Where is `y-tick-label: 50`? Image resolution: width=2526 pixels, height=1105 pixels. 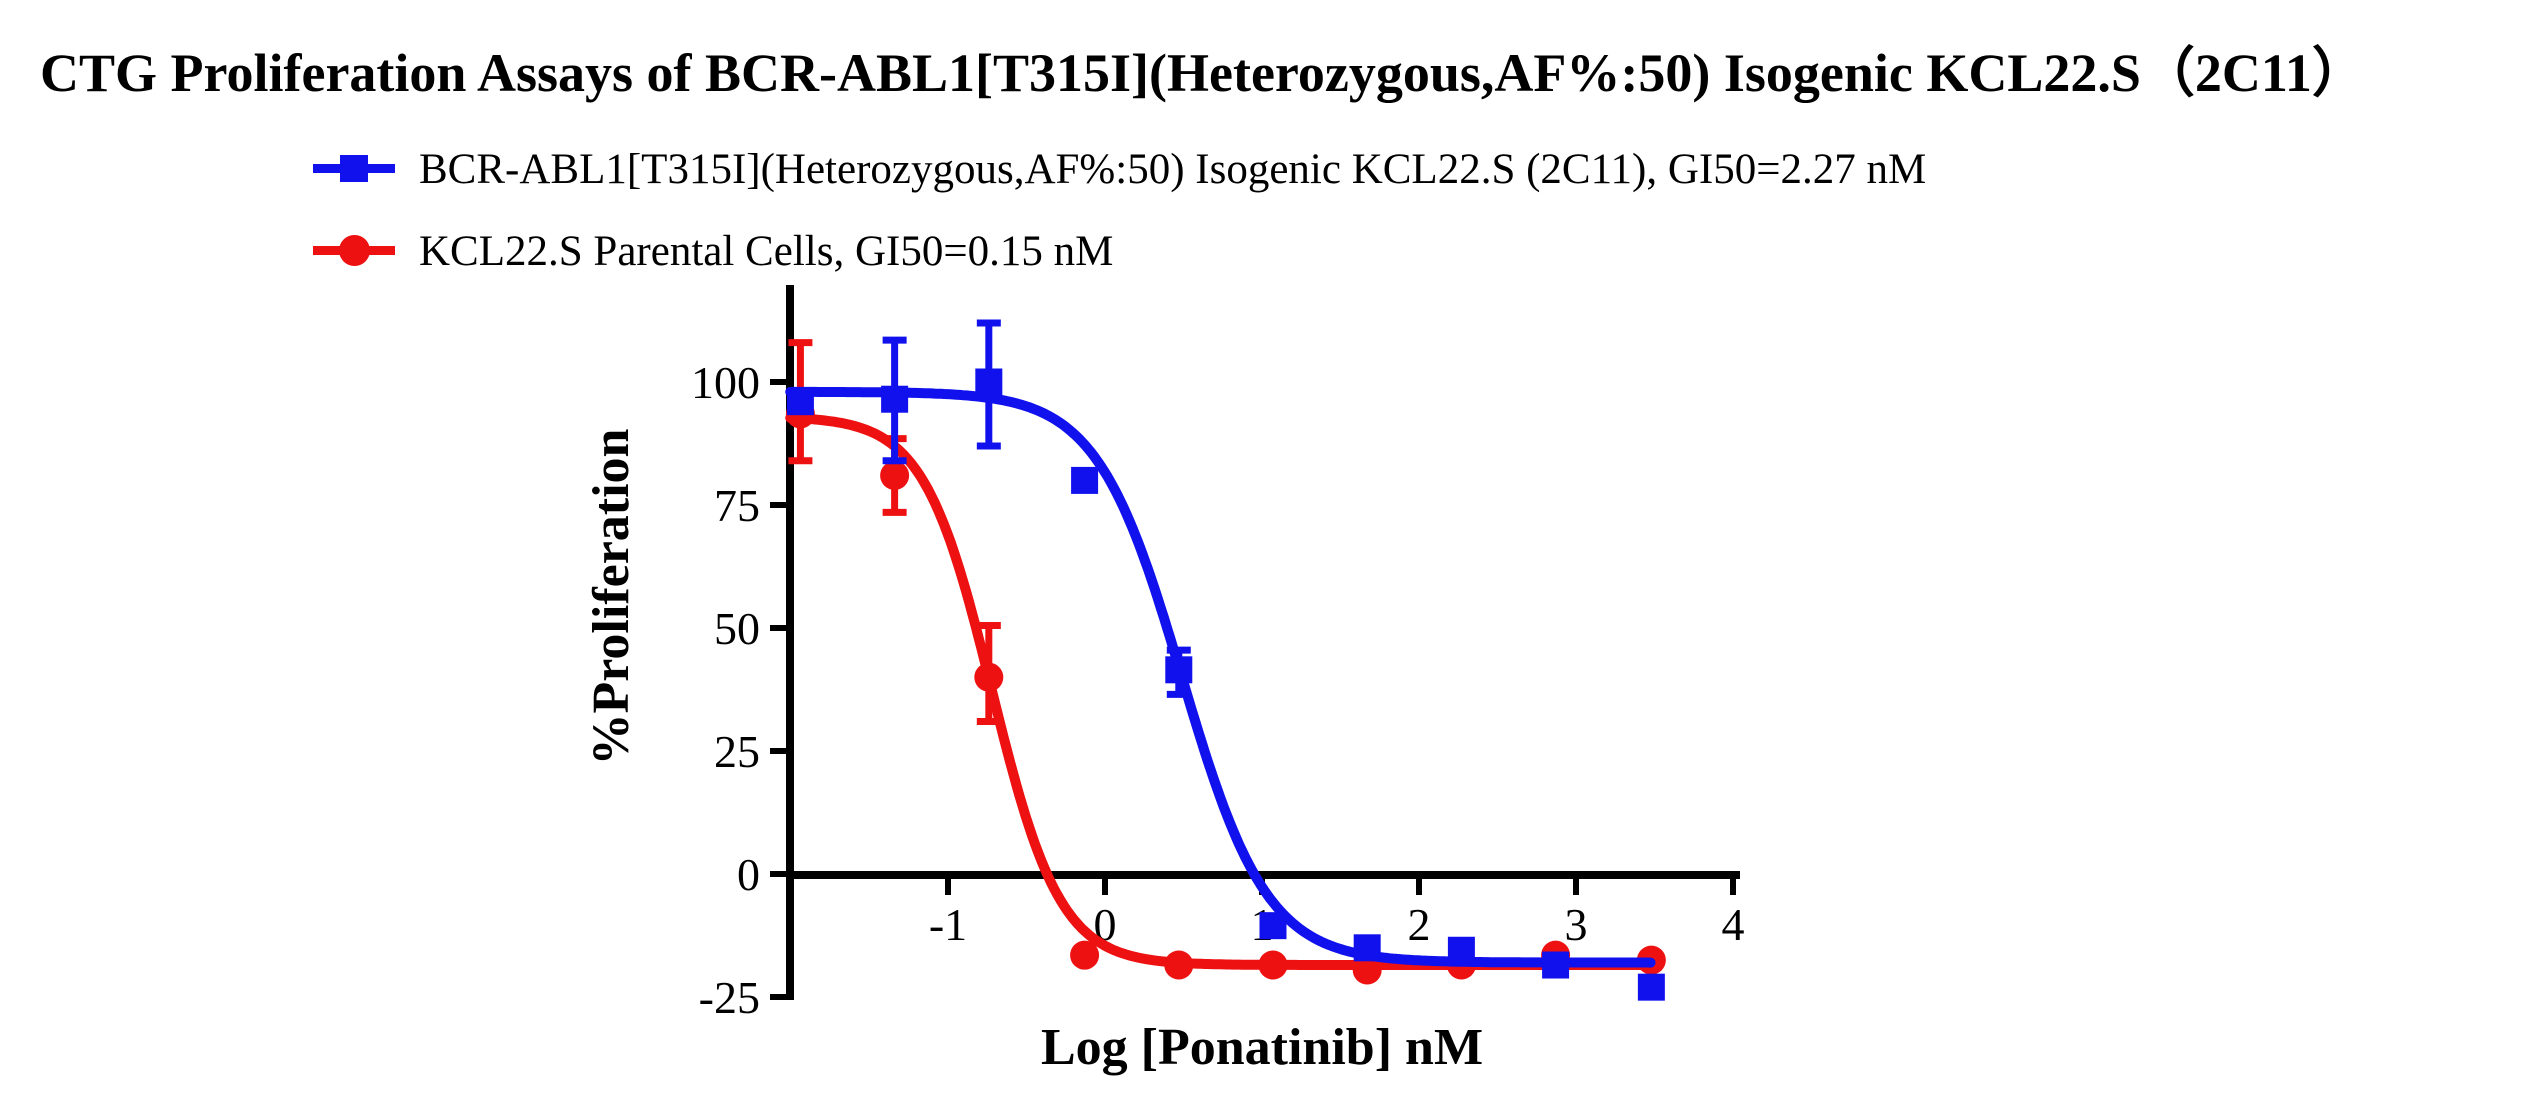
y-tick-label: 50 is located at coordinates (737, 628).